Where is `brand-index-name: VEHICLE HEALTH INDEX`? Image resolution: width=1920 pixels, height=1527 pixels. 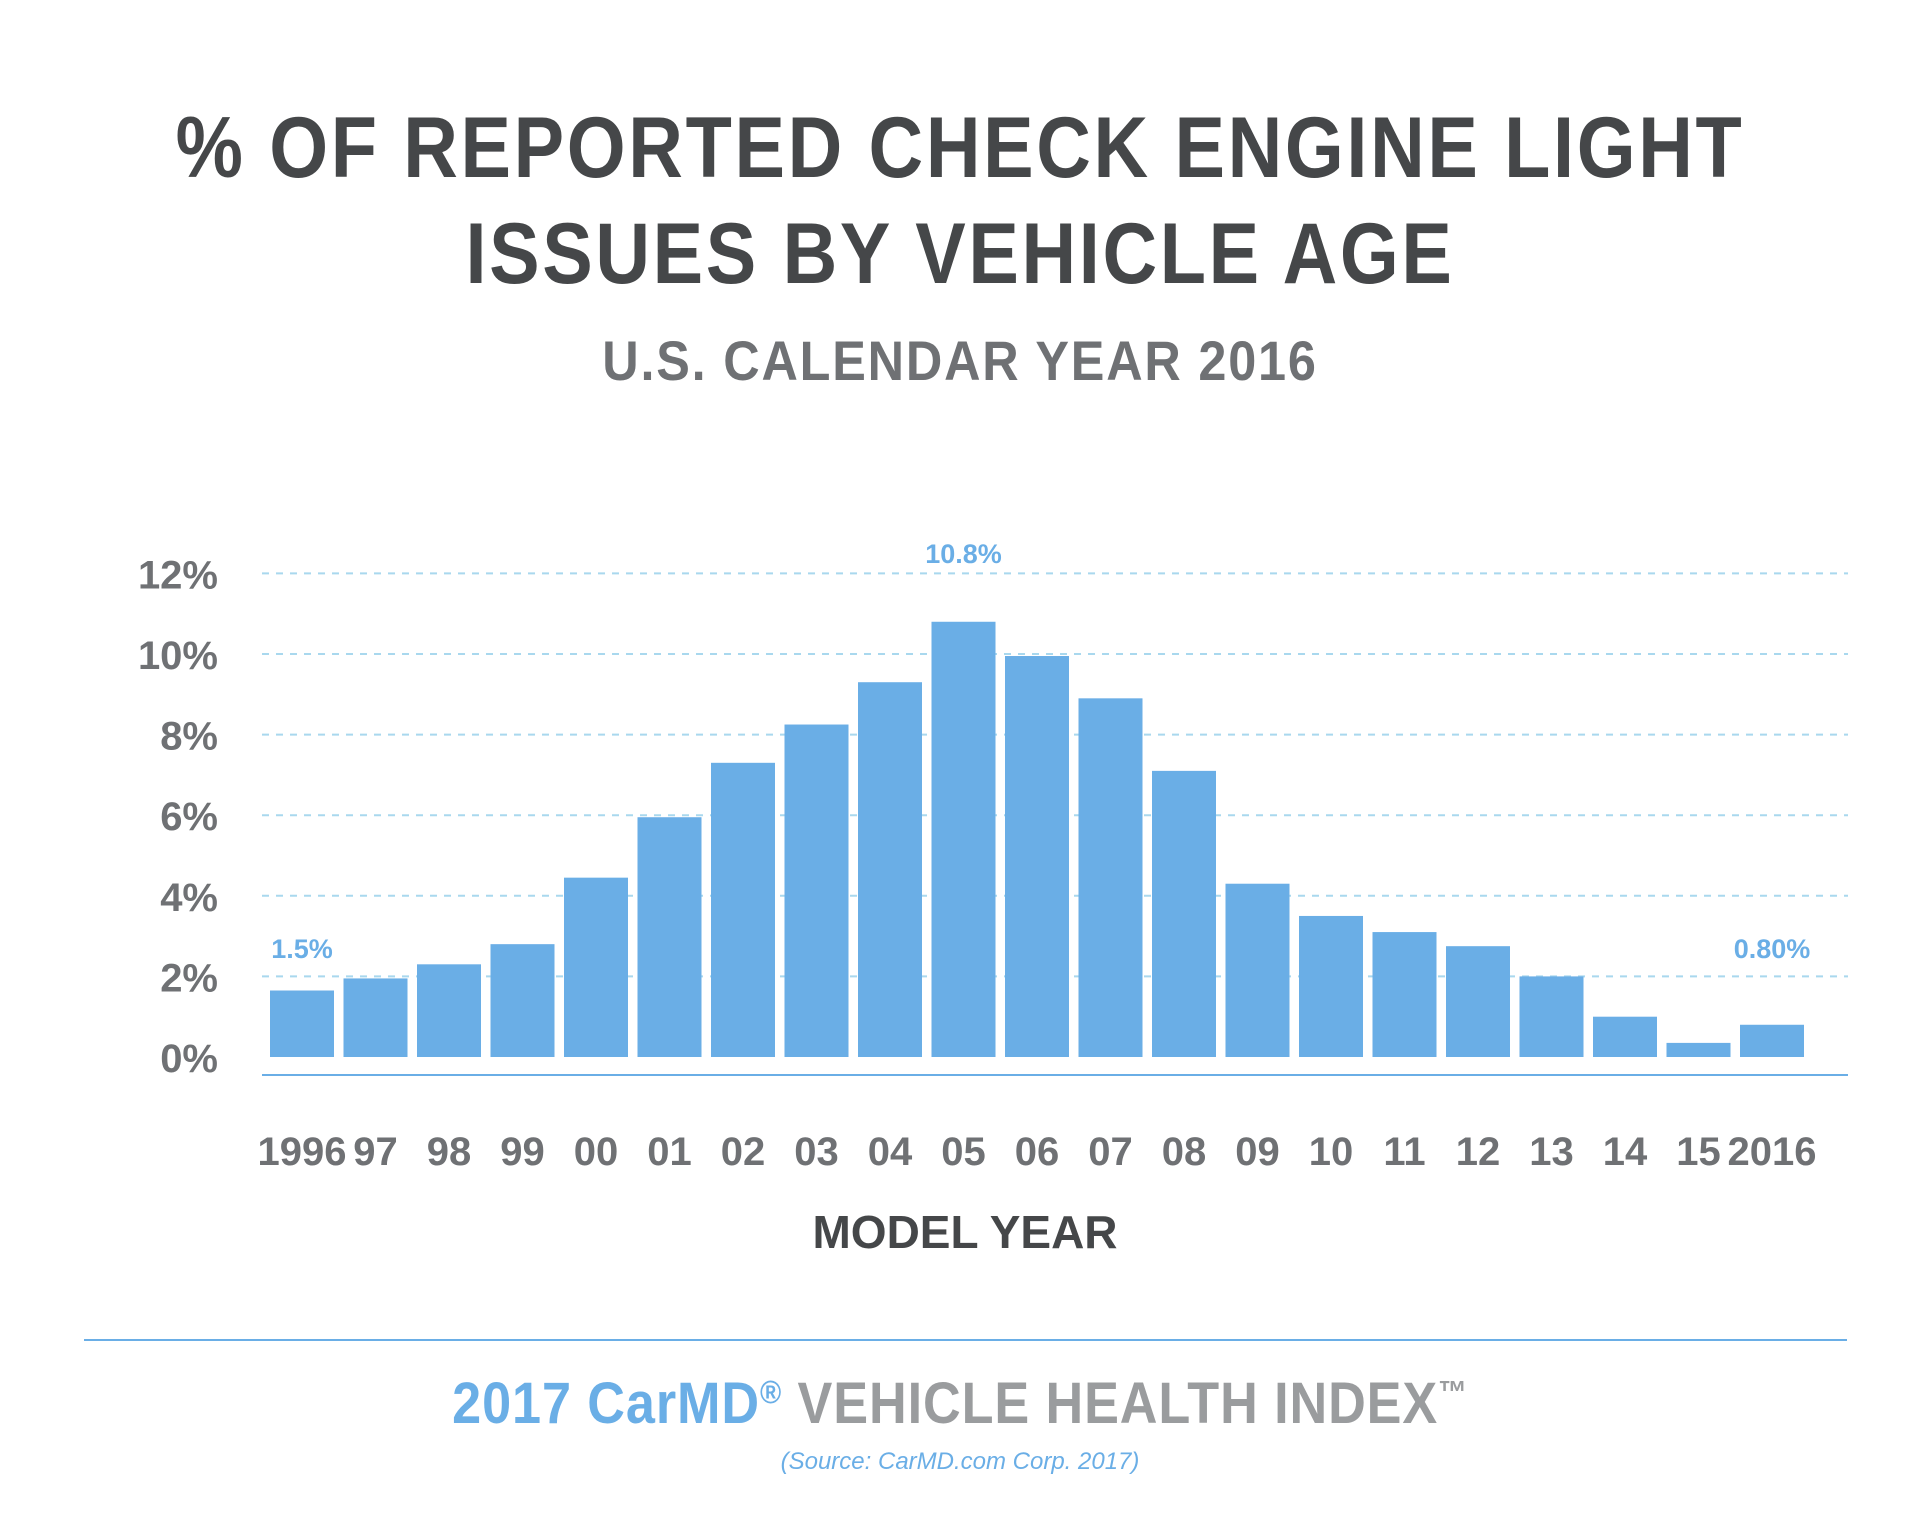
brand-index-name: VEHICLE HEALTH INDEX is located at coordinates (1110, 1403).